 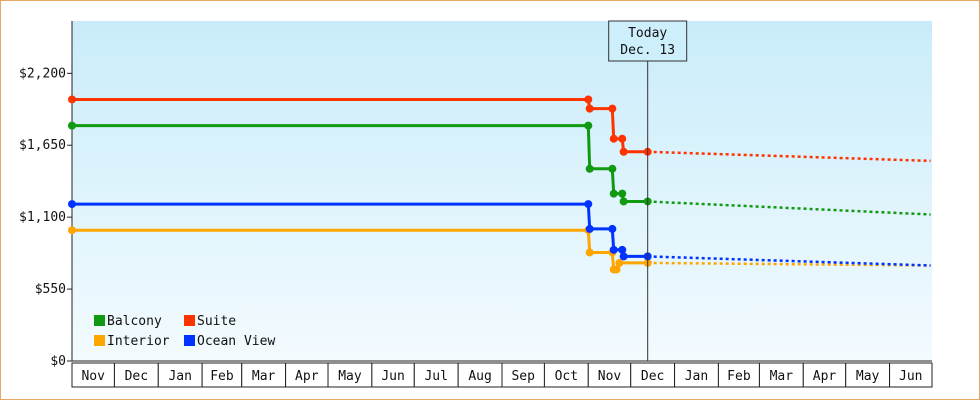 What do you see at coordinates (647, 50) in the screenshot?
I see `today-date-label: Dec. 13` at bounding box center [647, 50].